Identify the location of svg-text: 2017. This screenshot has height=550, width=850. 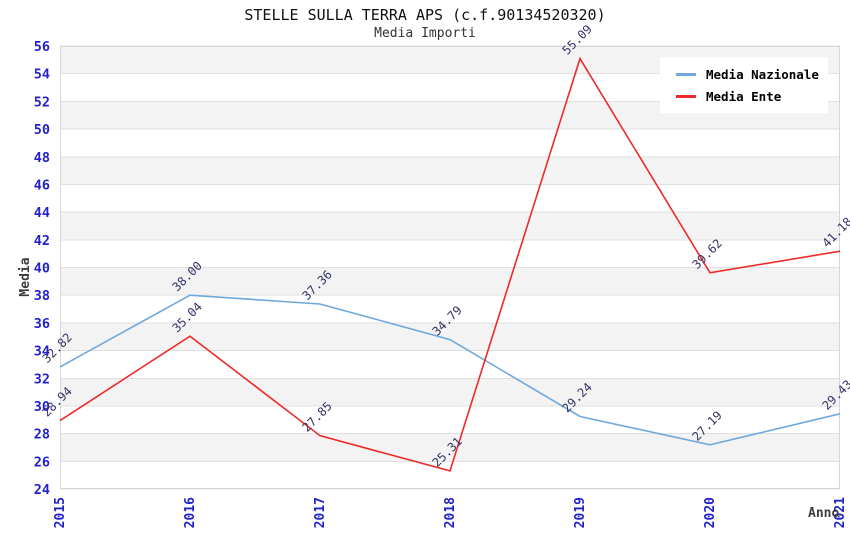
(320, 512).